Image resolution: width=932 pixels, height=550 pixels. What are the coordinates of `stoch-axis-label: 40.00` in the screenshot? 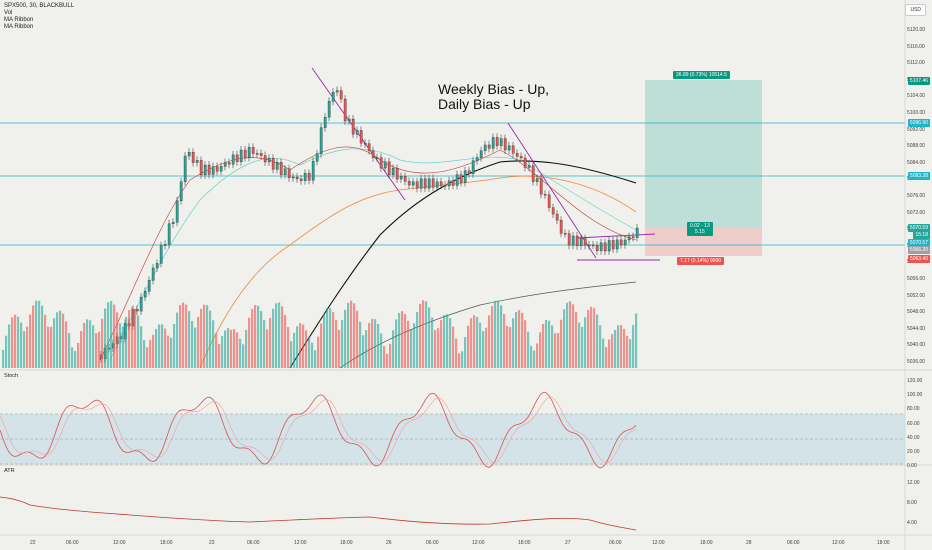 It's located at (913, 437).